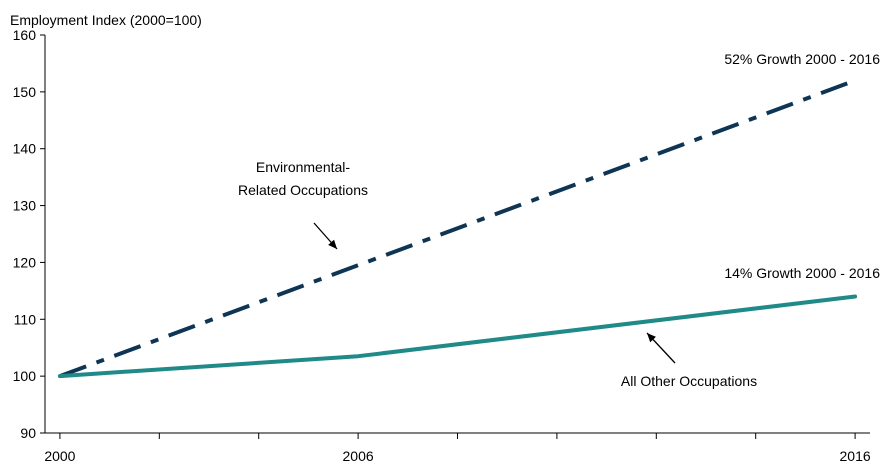 This screenshot has width=886, height=470. I want to click on other-series-label: All Other Occupations, so click(689, 381).